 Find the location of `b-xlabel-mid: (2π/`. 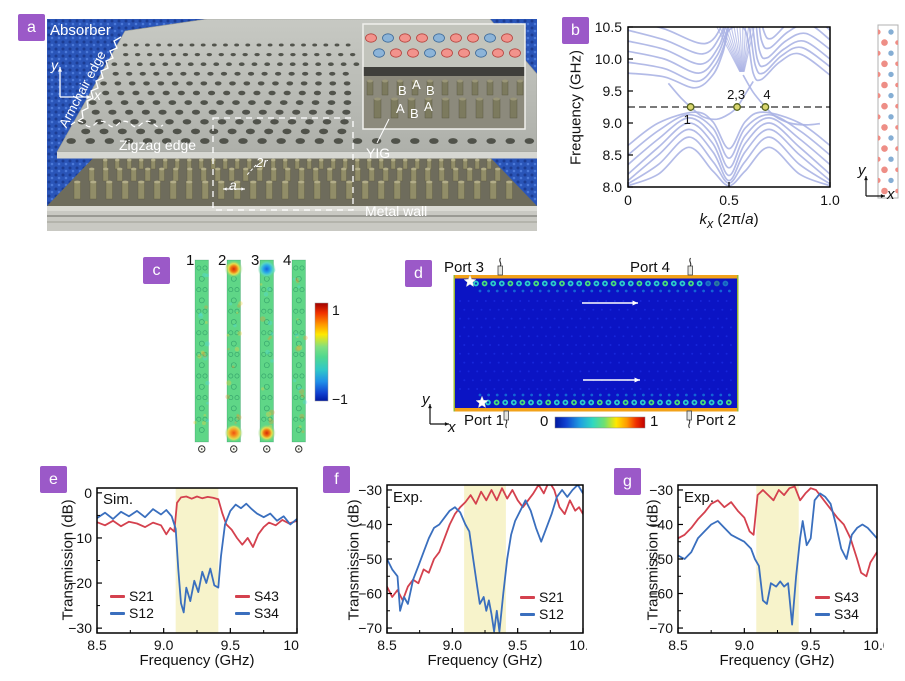

b-xlabel-mid: (2π/ is located at coordinates (729, 219).